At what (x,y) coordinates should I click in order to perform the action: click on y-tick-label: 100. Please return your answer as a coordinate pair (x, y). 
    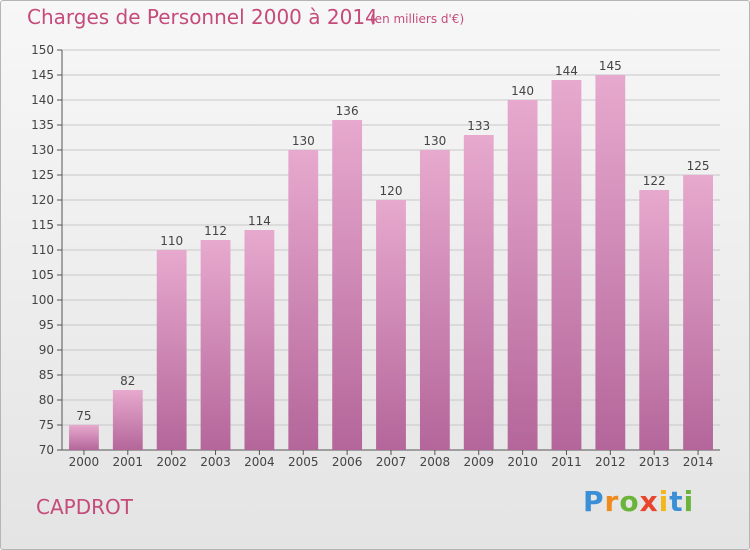
    Looking at the image, I should click on (42, 300).